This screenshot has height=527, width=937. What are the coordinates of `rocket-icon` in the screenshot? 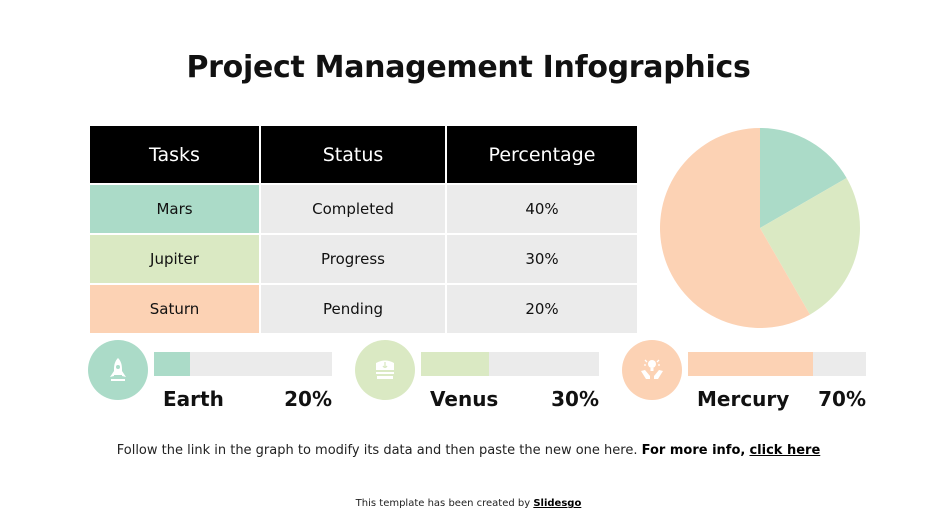 It's located at (118, 370).